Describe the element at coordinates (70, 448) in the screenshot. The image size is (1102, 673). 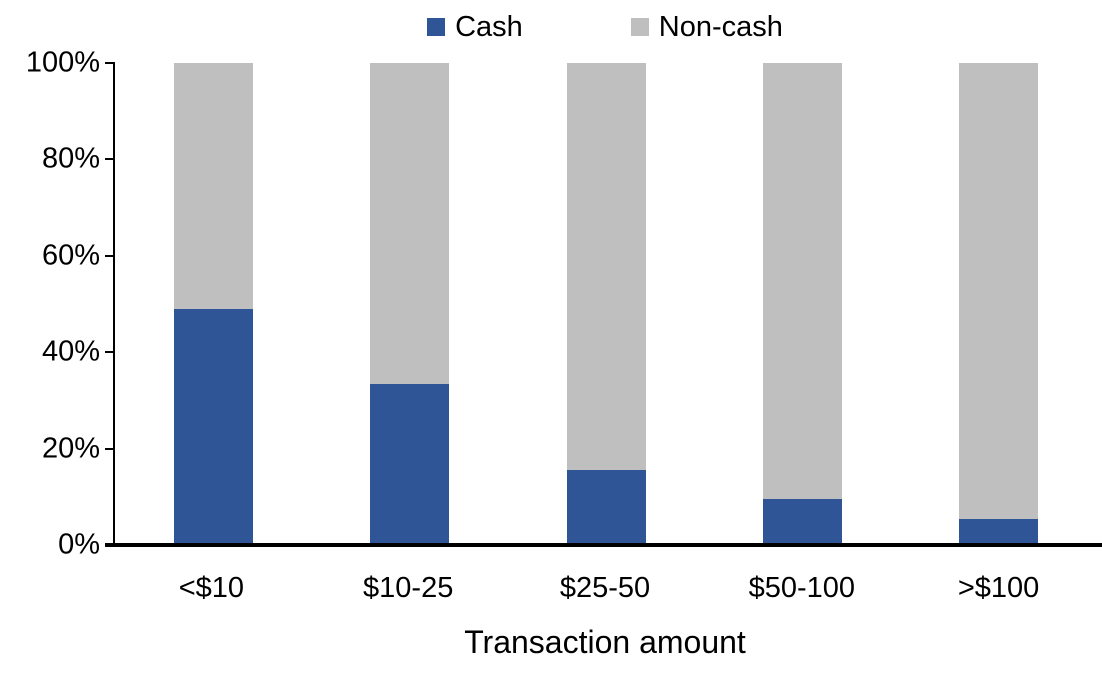
I see `y-axis-tick-label: 20%` at that location.